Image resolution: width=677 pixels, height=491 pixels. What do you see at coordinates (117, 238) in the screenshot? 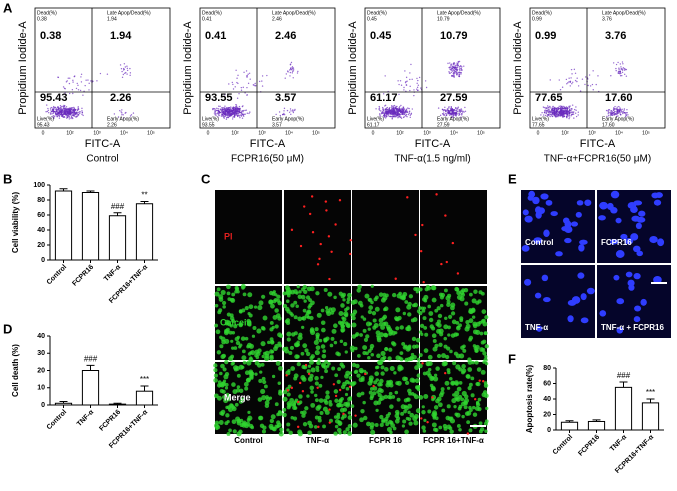
I see `bar` at bounding box center [117, 238].